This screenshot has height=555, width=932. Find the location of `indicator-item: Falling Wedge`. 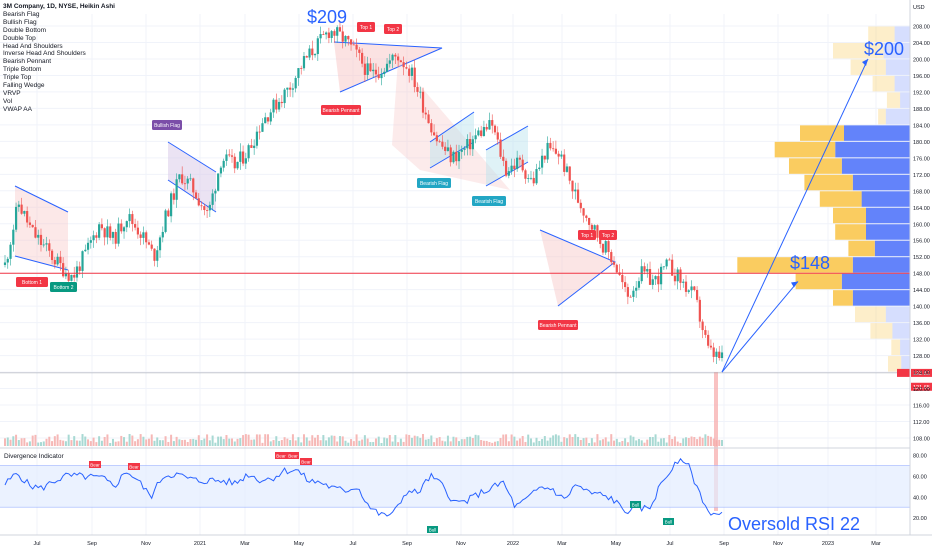

indicator-item: Falling Wedge is located at coordinates (24, 86).